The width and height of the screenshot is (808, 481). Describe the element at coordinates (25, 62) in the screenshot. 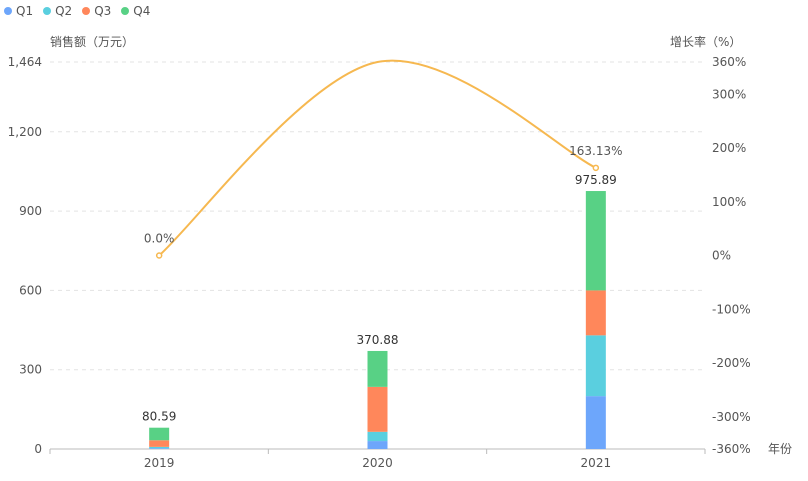

I see `y-left-tick-label: 1,464` at that location.